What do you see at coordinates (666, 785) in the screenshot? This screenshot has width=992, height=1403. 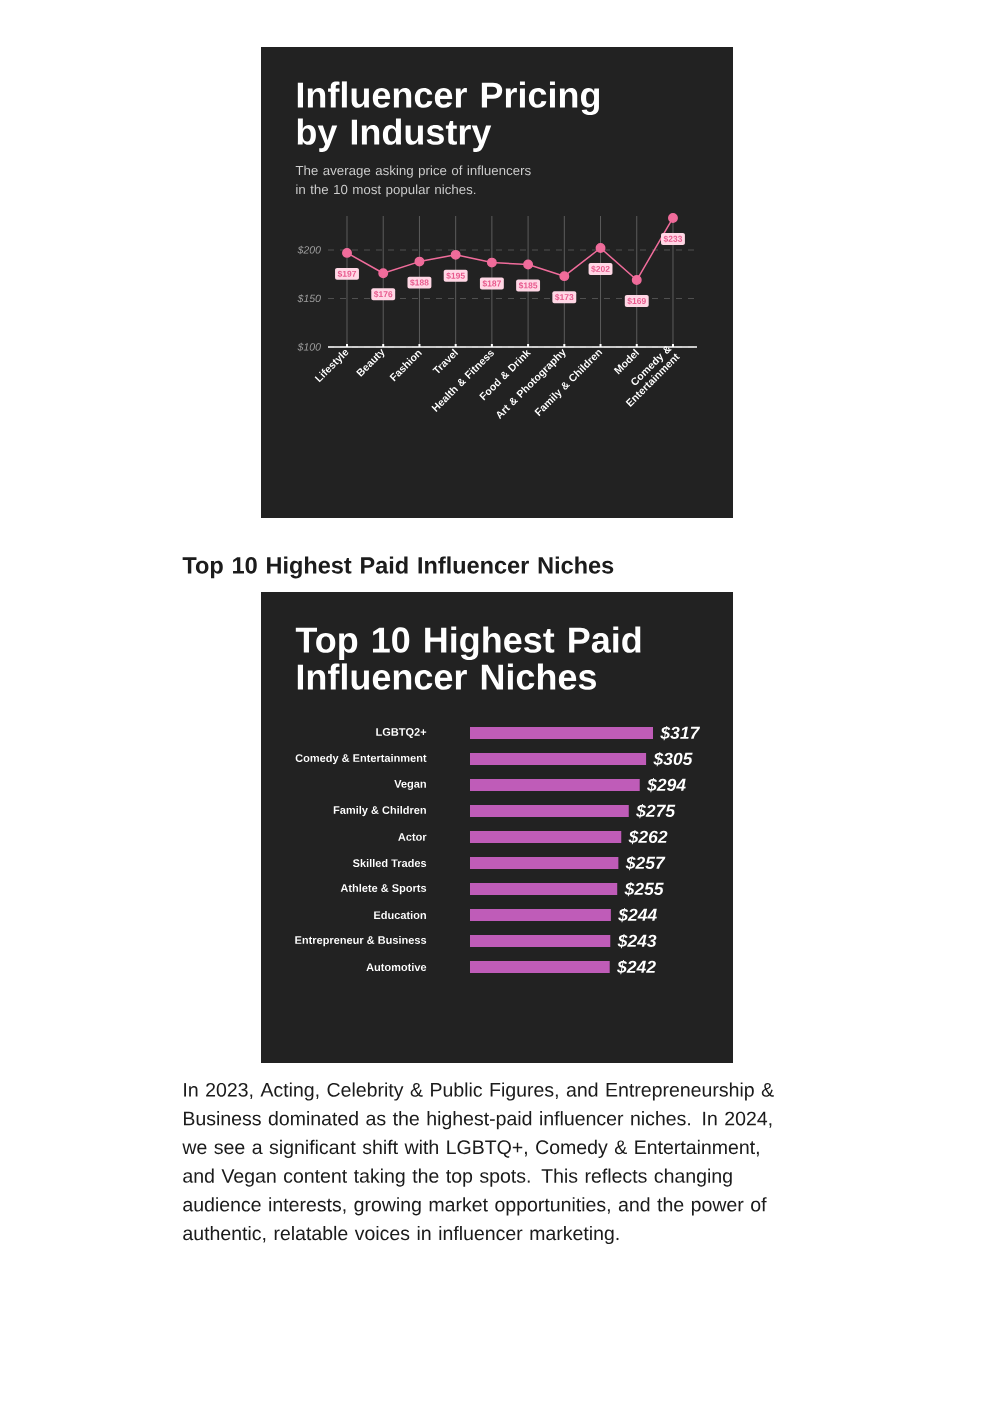 I see `data-label: $294` at bounding box center [666, 785].